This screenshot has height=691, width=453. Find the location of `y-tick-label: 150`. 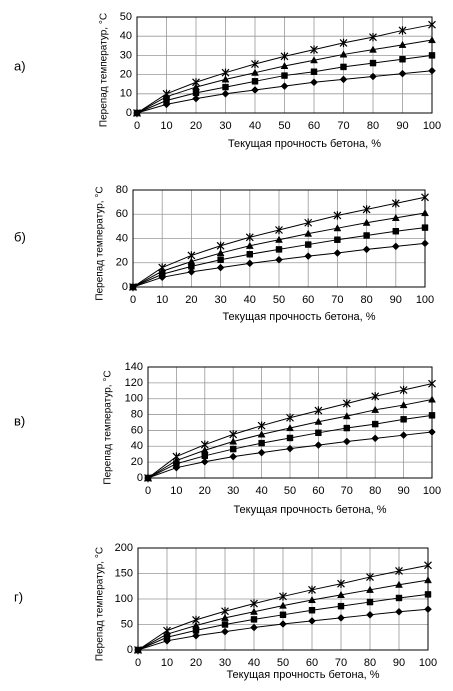

y-tick-label: 150 is located at coordinates (124, 573).